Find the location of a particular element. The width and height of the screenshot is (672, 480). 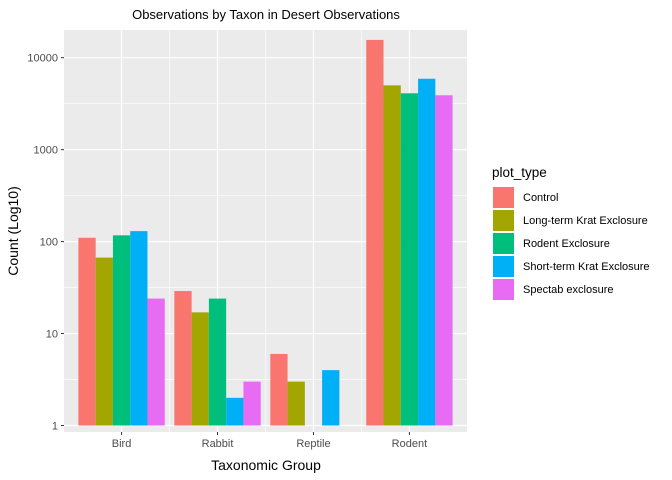

y-tick-label: 1000 is located at coordinates (46, 151).